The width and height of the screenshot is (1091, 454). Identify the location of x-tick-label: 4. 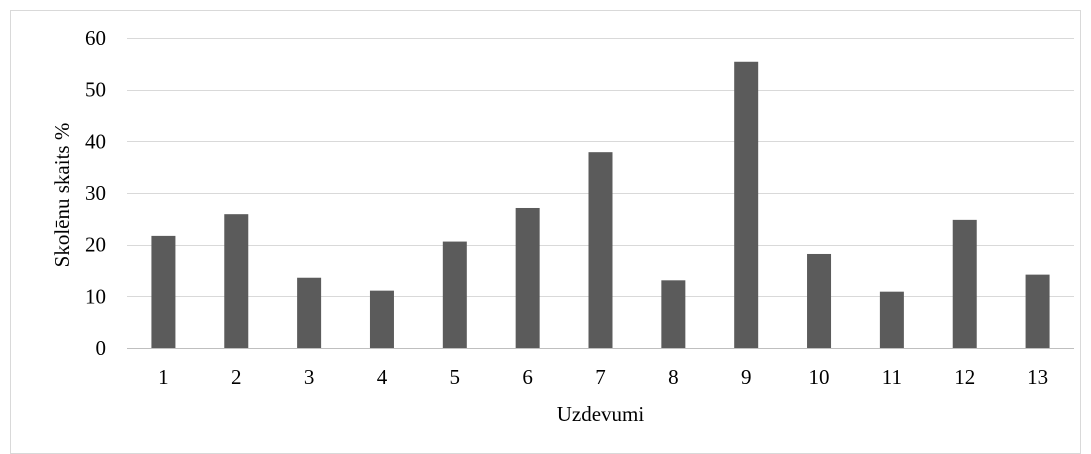
(382, 377).